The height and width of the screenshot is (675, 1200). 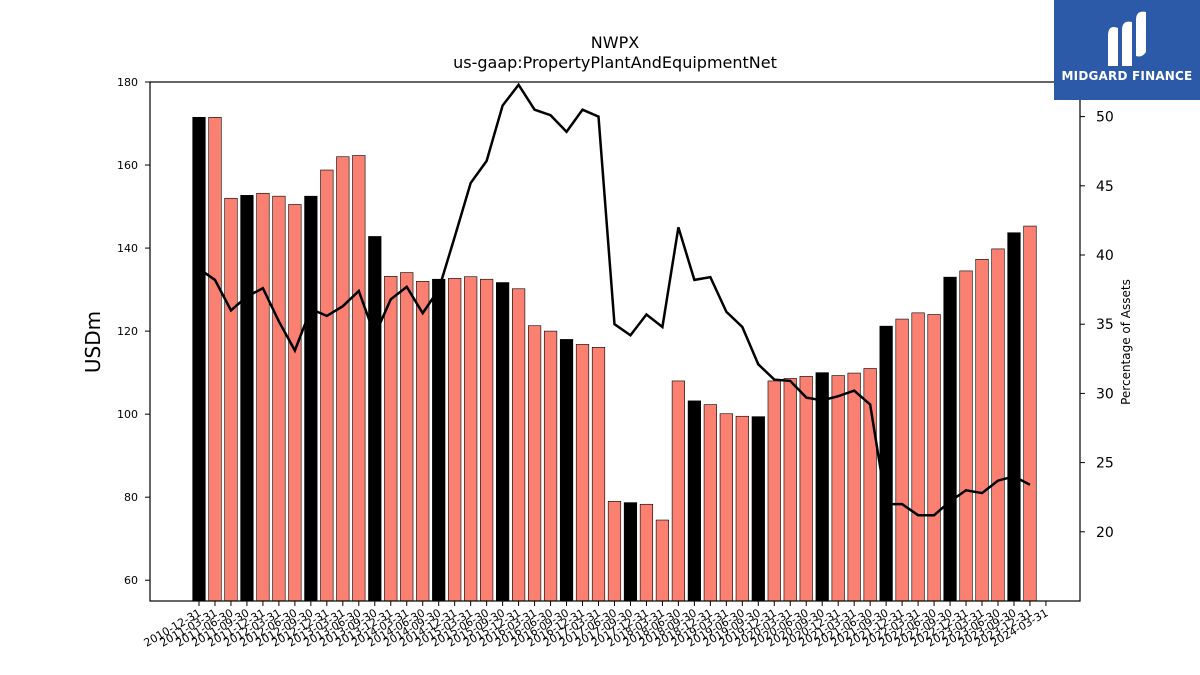 What do you see at coordinates (131, 497) in the screenshot?
I see `y-tick-label: 80` at bounding box center [131, 497].